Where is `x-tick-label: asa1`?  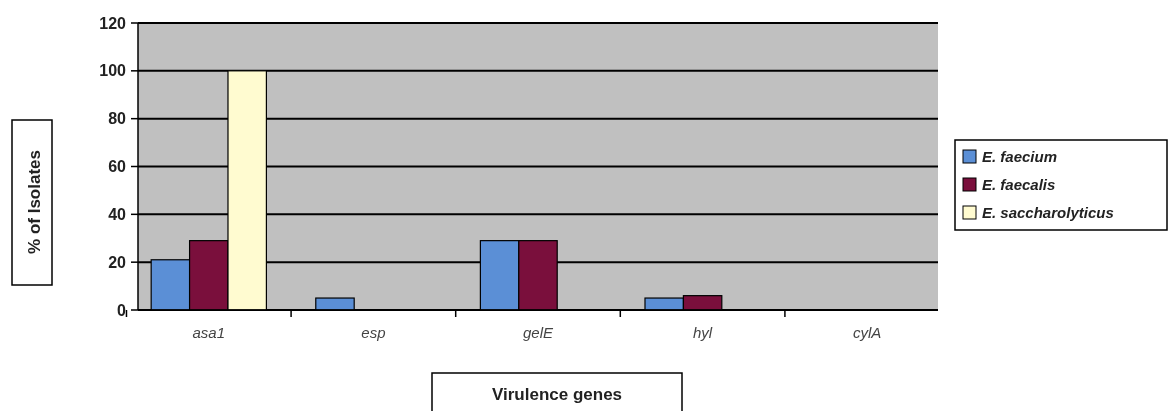
x-tick-label: asa1 is located at coordinates (209, 332).